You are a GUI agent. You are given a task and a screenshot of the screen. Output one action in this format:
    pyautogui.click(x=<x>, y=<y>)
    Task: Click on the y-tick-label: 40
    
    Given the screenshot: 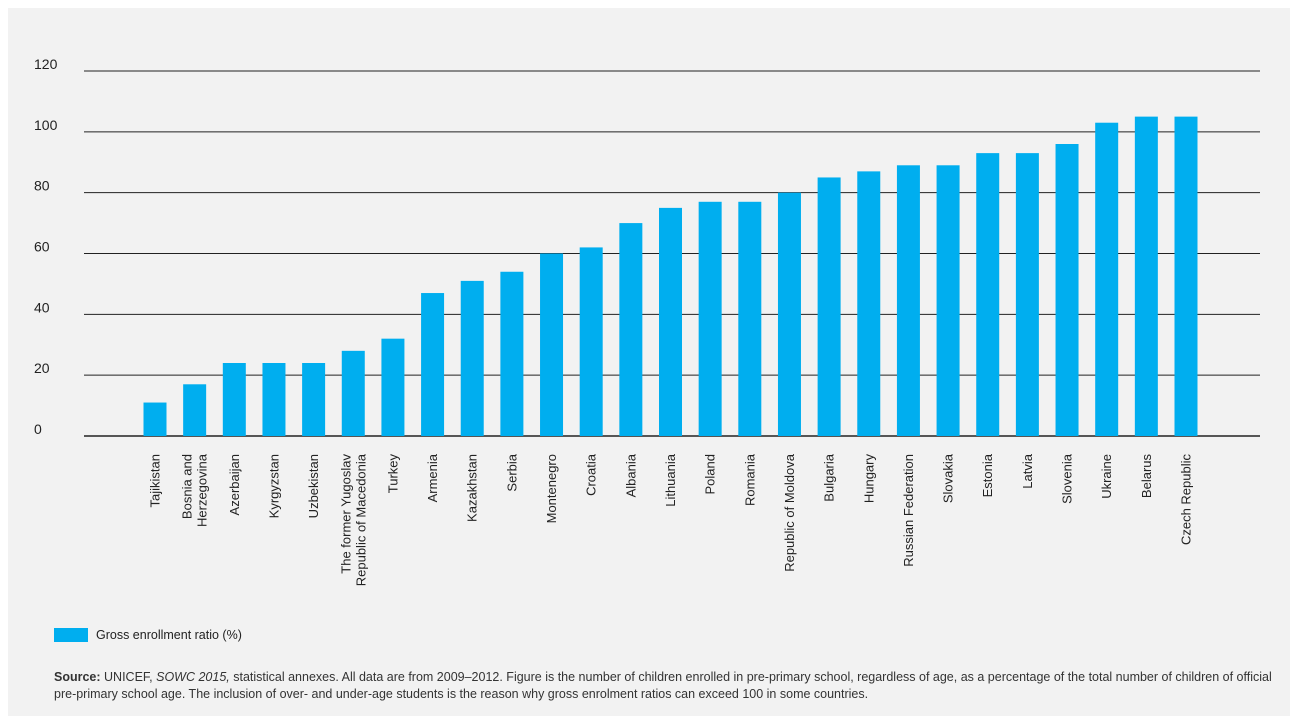 What is the action you would take?
    pyautogui.click(x=42, y=307)
    